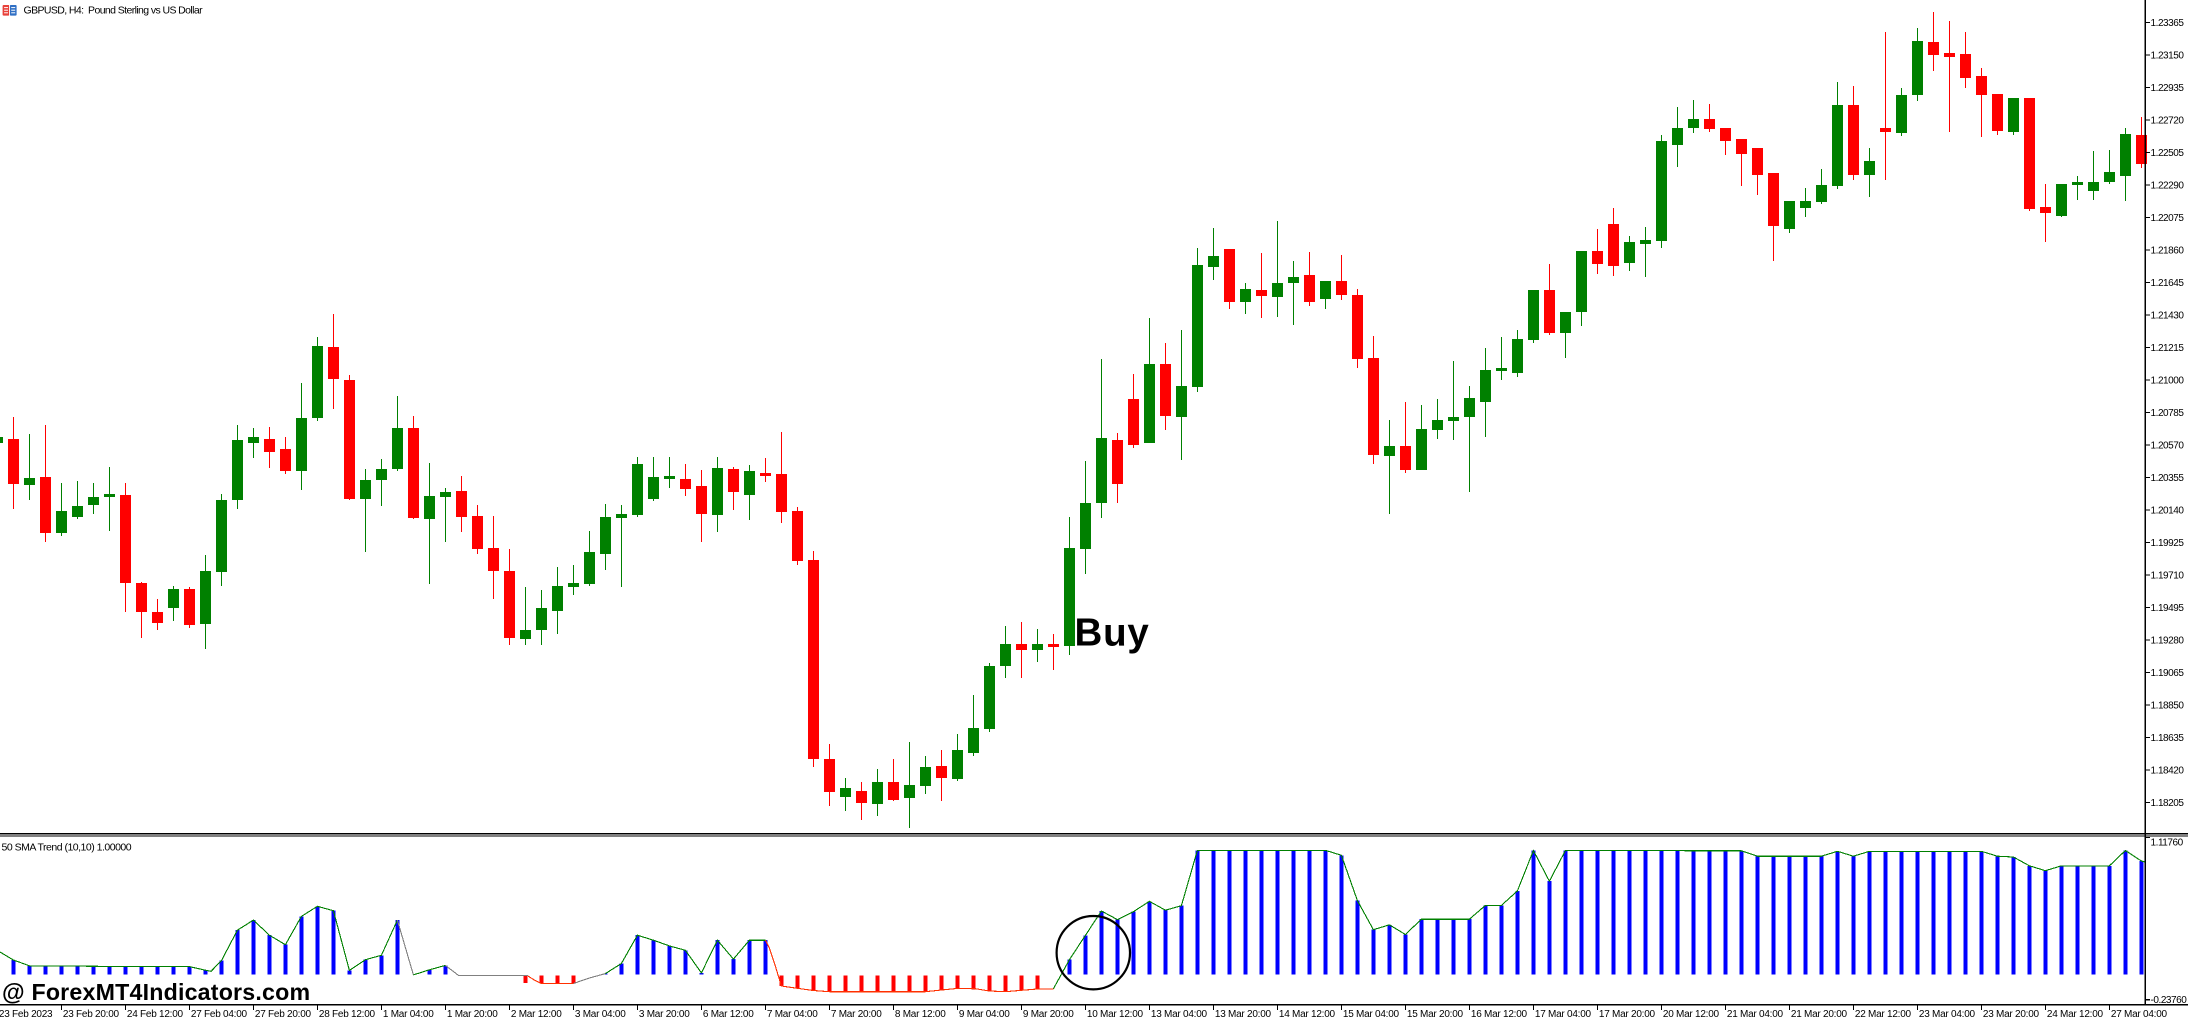  What do you see at coordinates (283, 1014) in the screenshot?
I see `svg-text: 27 Feb 20:00` at bounding box center [283, 1014].